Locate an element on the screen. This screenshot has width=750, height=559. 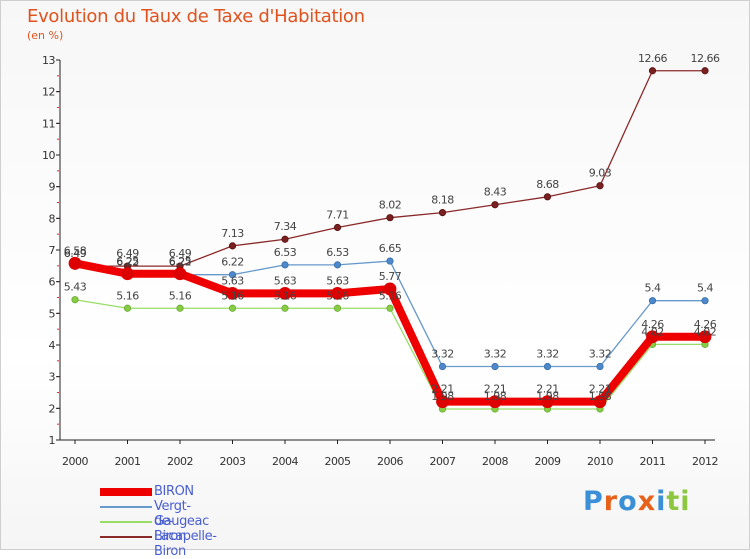
x-tick-label: 2004 is located at coordinates (285, 461).